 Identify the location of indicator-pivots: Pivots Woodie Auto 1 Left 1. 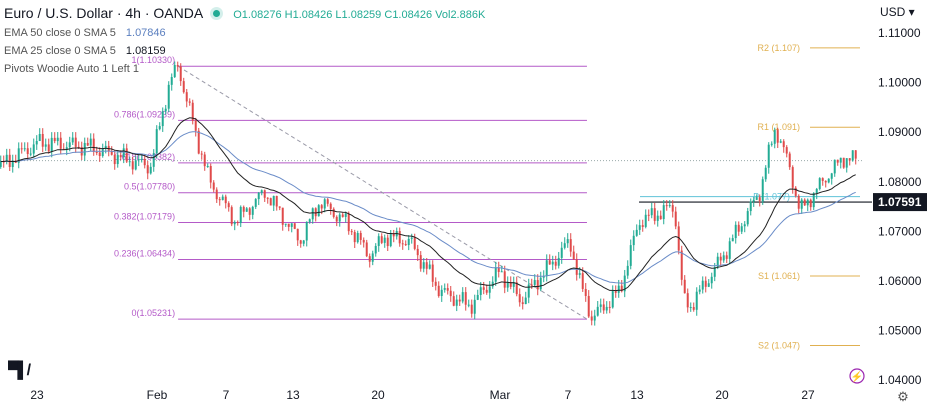
(71, 69).